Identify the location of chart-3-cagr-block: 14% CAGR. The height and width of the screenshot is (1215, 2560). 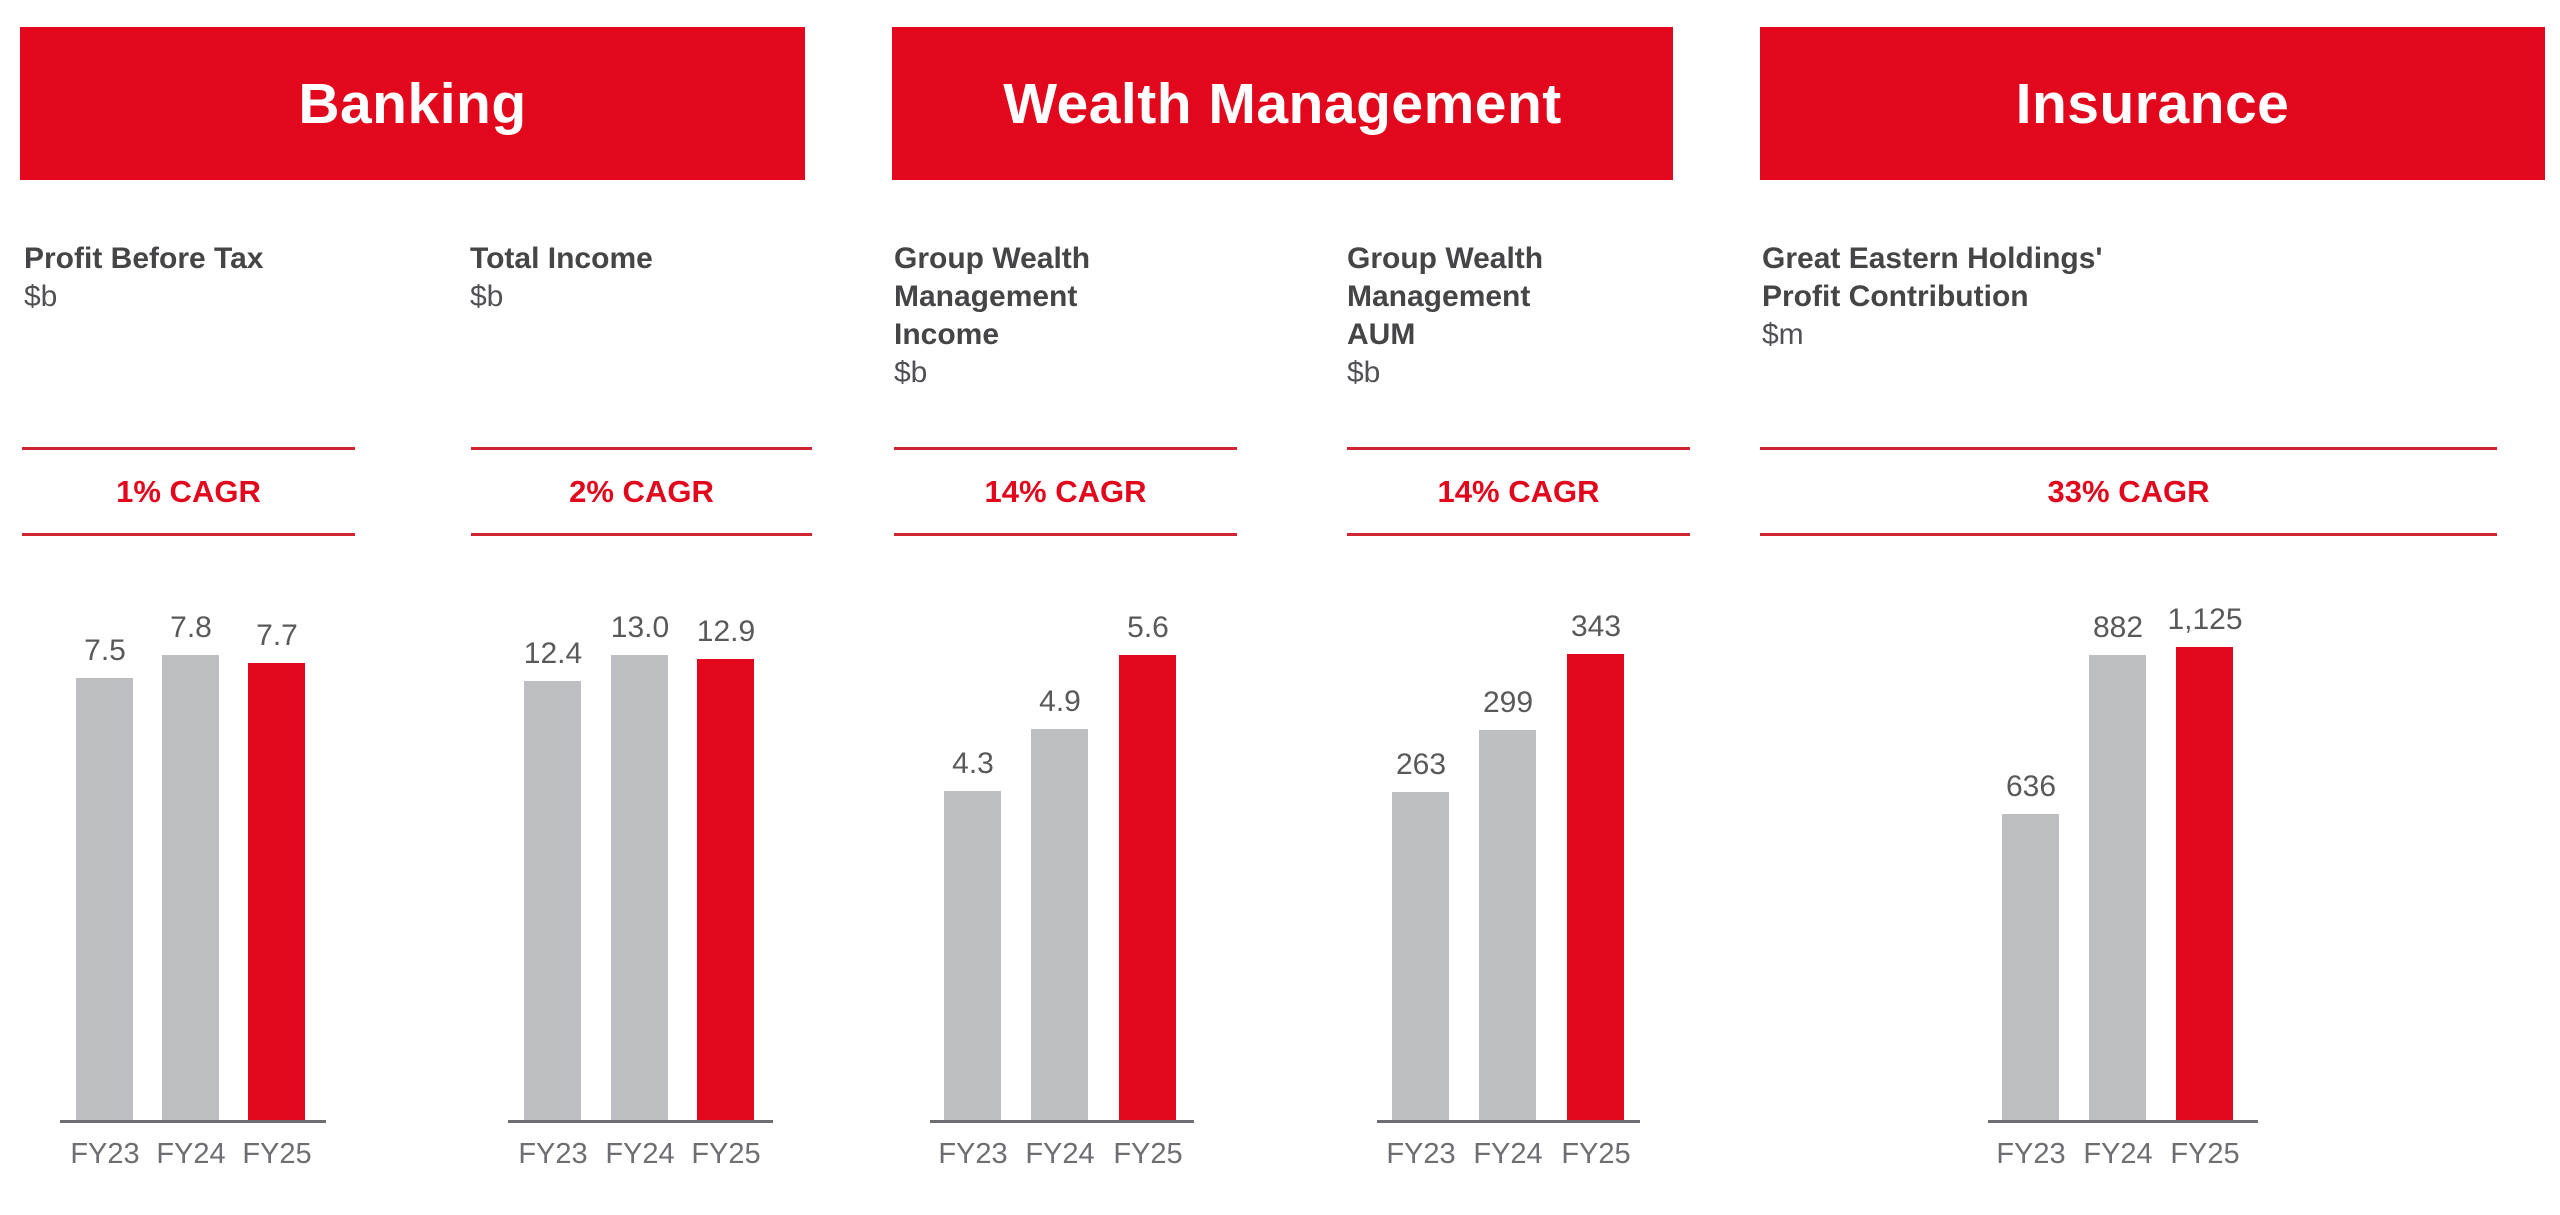
(1518, 491).